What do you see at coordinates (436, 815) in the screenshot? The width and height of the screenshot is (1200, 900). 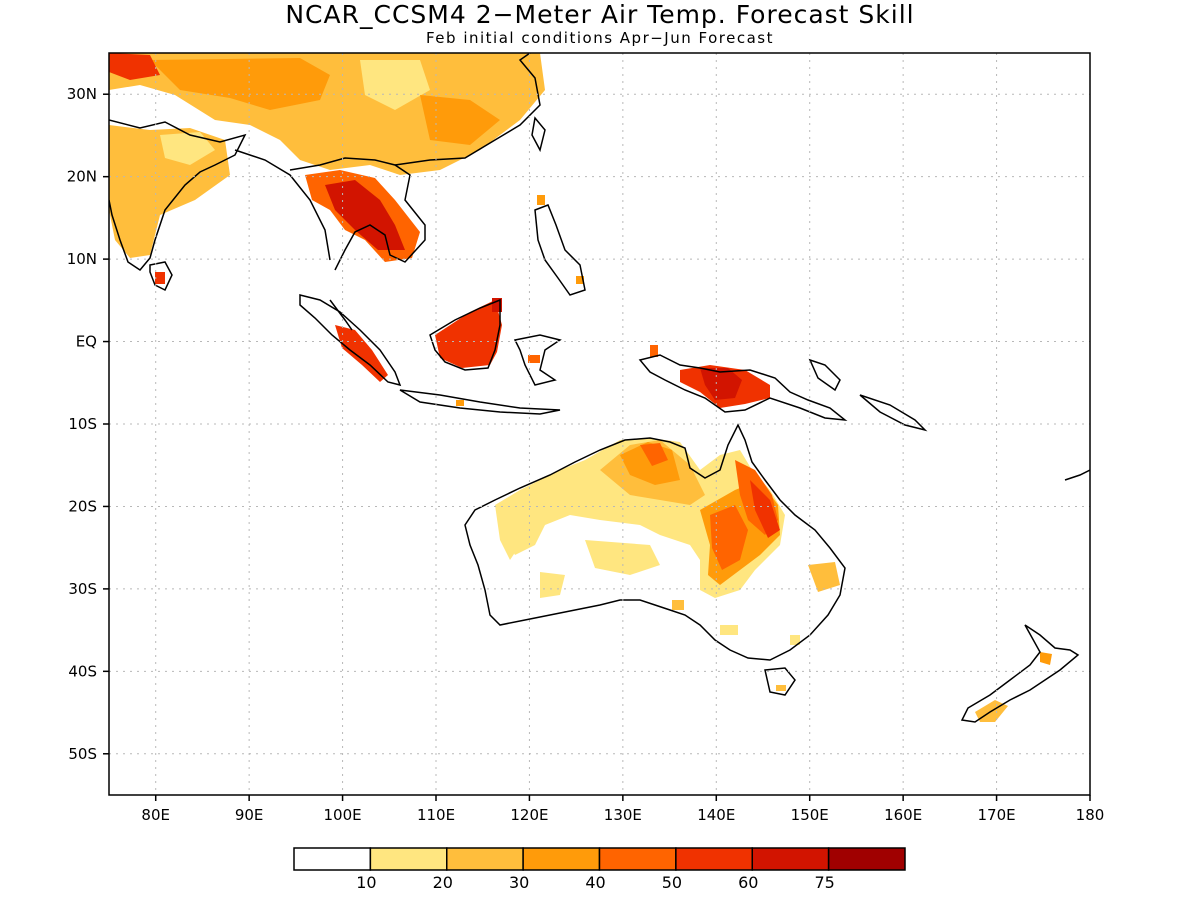 I see `lon-tick-label: 110E` at bounding box center [436, 815].